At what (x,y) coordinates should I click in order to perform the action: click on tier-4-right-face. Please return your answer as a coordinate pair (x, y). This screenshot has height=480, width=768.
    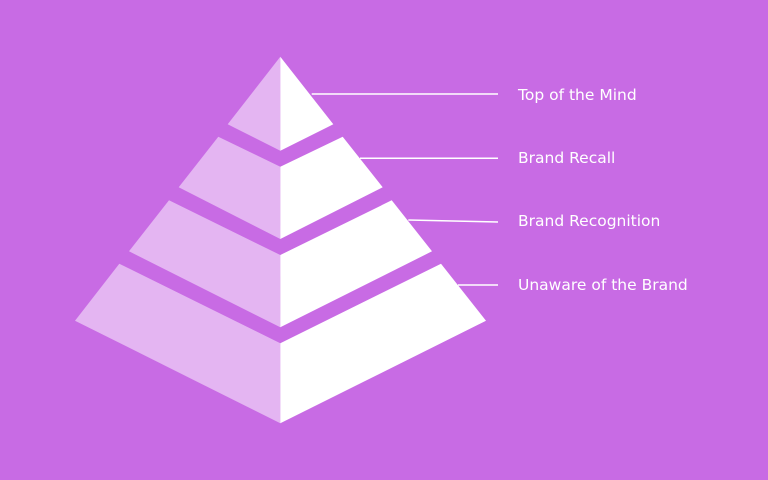
    Looking at the image, I should click on (383, 343).